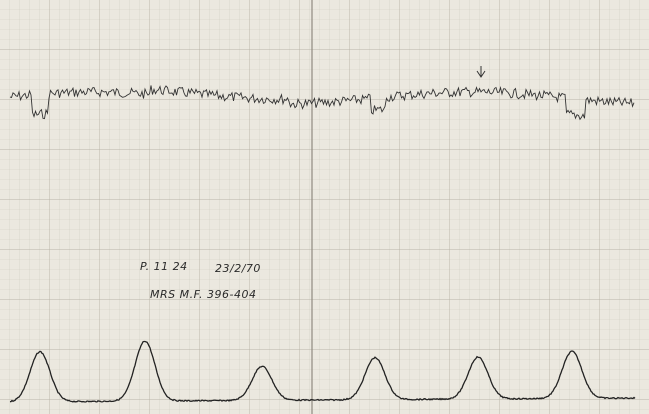 This screenshot has height=414, width=649. I want to click on heart-rate-trace, so click(322, 103).